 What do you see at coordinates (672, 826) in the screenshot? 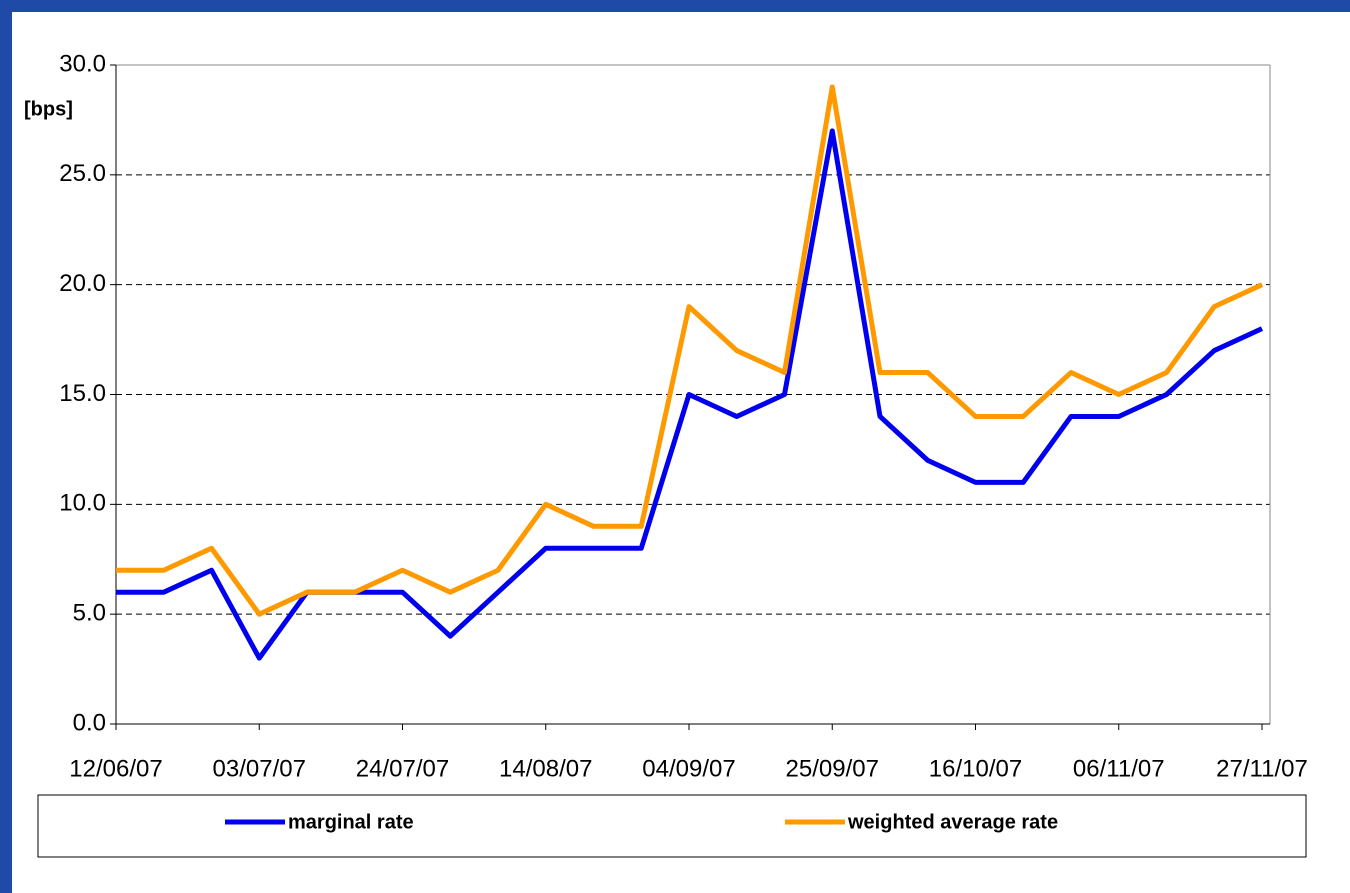
I see `legend-box` at bounding box center [672, 826].